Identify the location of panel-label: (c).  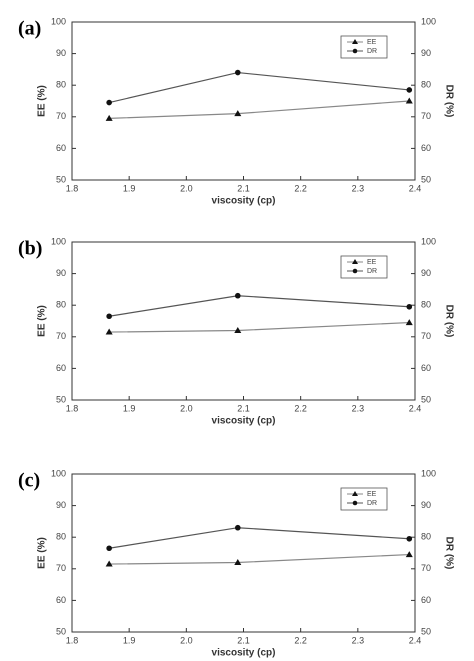
(29, 481).